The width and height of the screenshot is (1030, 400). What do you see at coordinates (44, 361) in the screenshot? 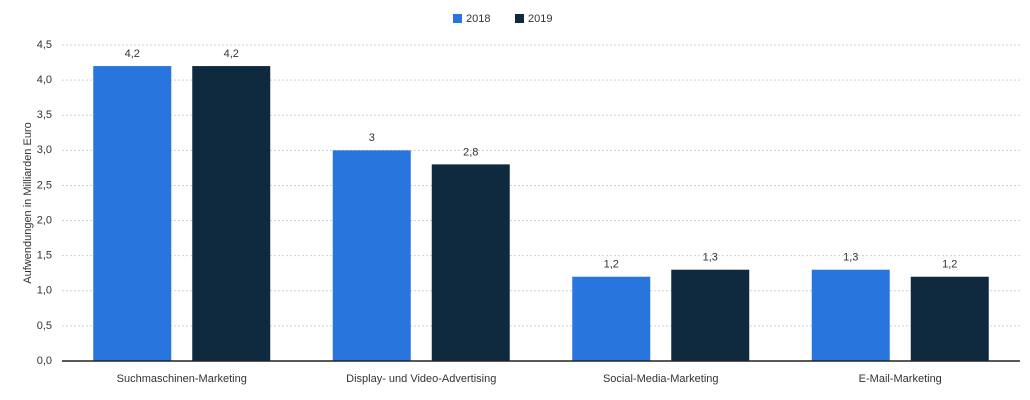
I see `y-tick-label: 0,0` at bounding box center [44, 361].